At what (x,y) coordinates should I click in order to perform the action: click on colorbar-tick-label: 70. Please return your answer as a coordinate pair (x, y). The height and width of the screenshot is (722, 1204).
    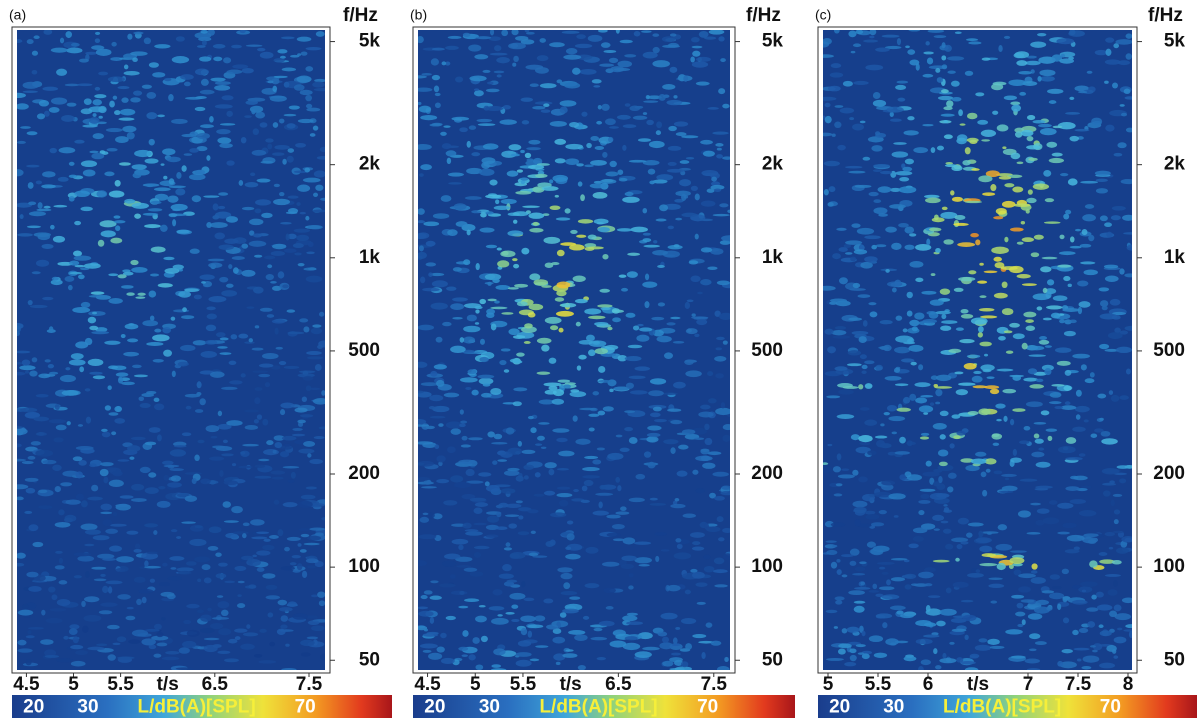
    Looking at the image, I should click on (305, 707).